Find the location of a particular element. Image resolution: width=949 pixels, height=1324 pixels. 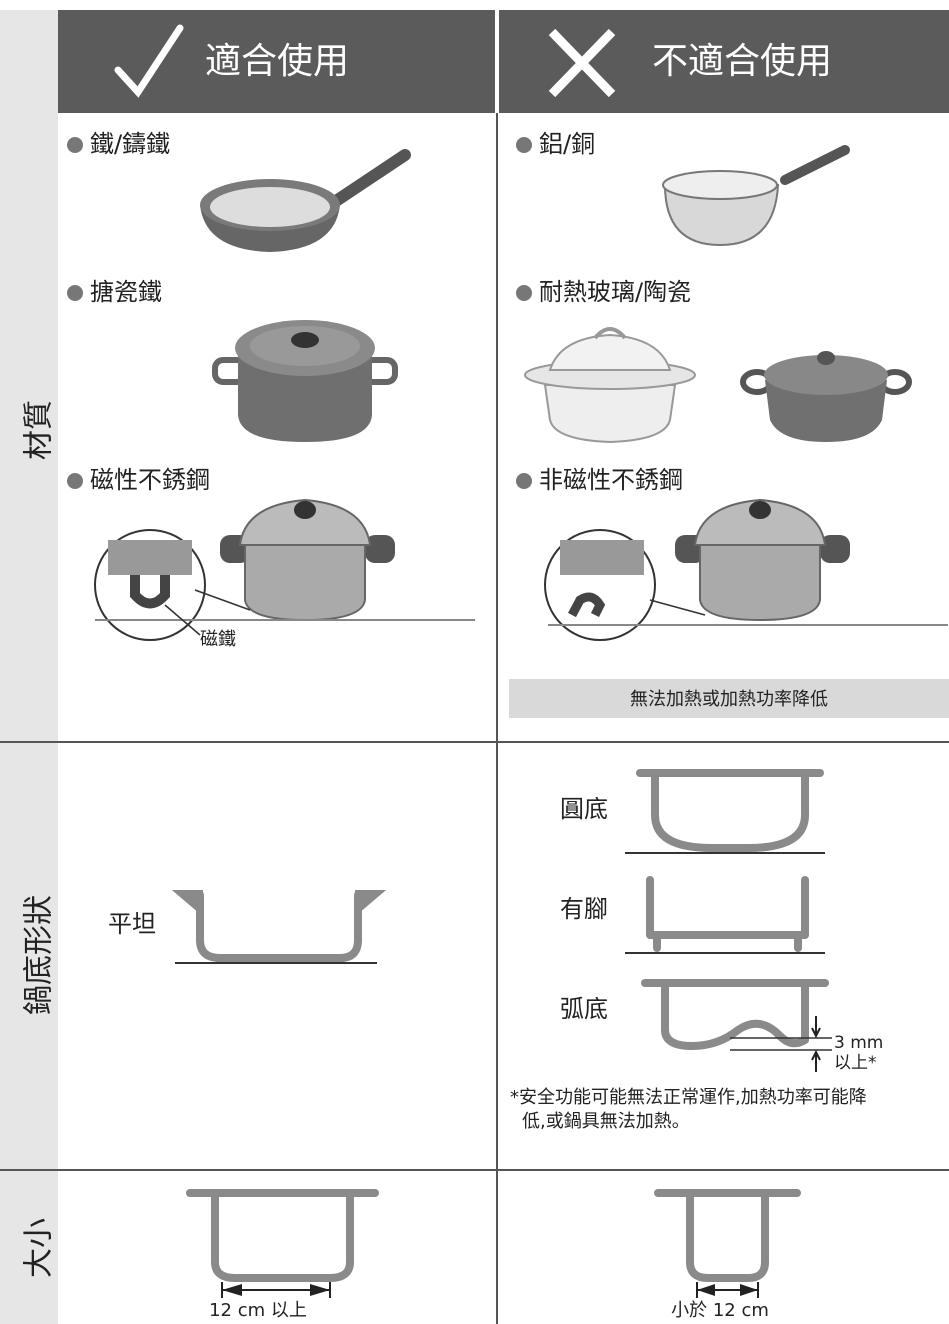

size-label: 小於 12 cm is located at coordinates (720, 1310).